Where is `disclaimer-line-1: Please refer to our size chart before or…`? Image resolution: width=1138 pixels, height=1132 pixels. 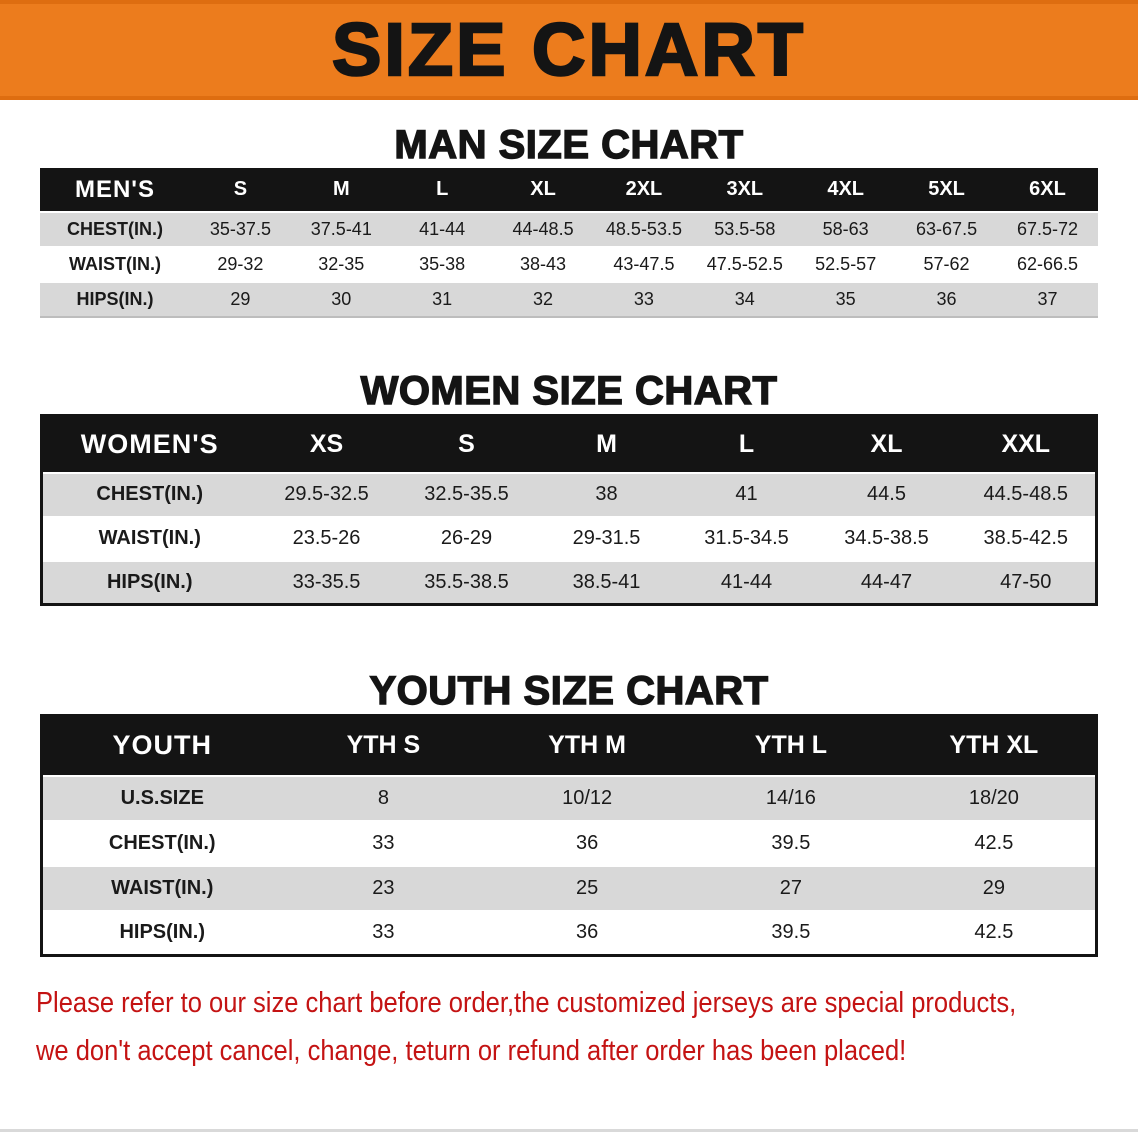 disclaimer-line-1: Please refer to our size chart before or… is located at coordinates (526, 1003).